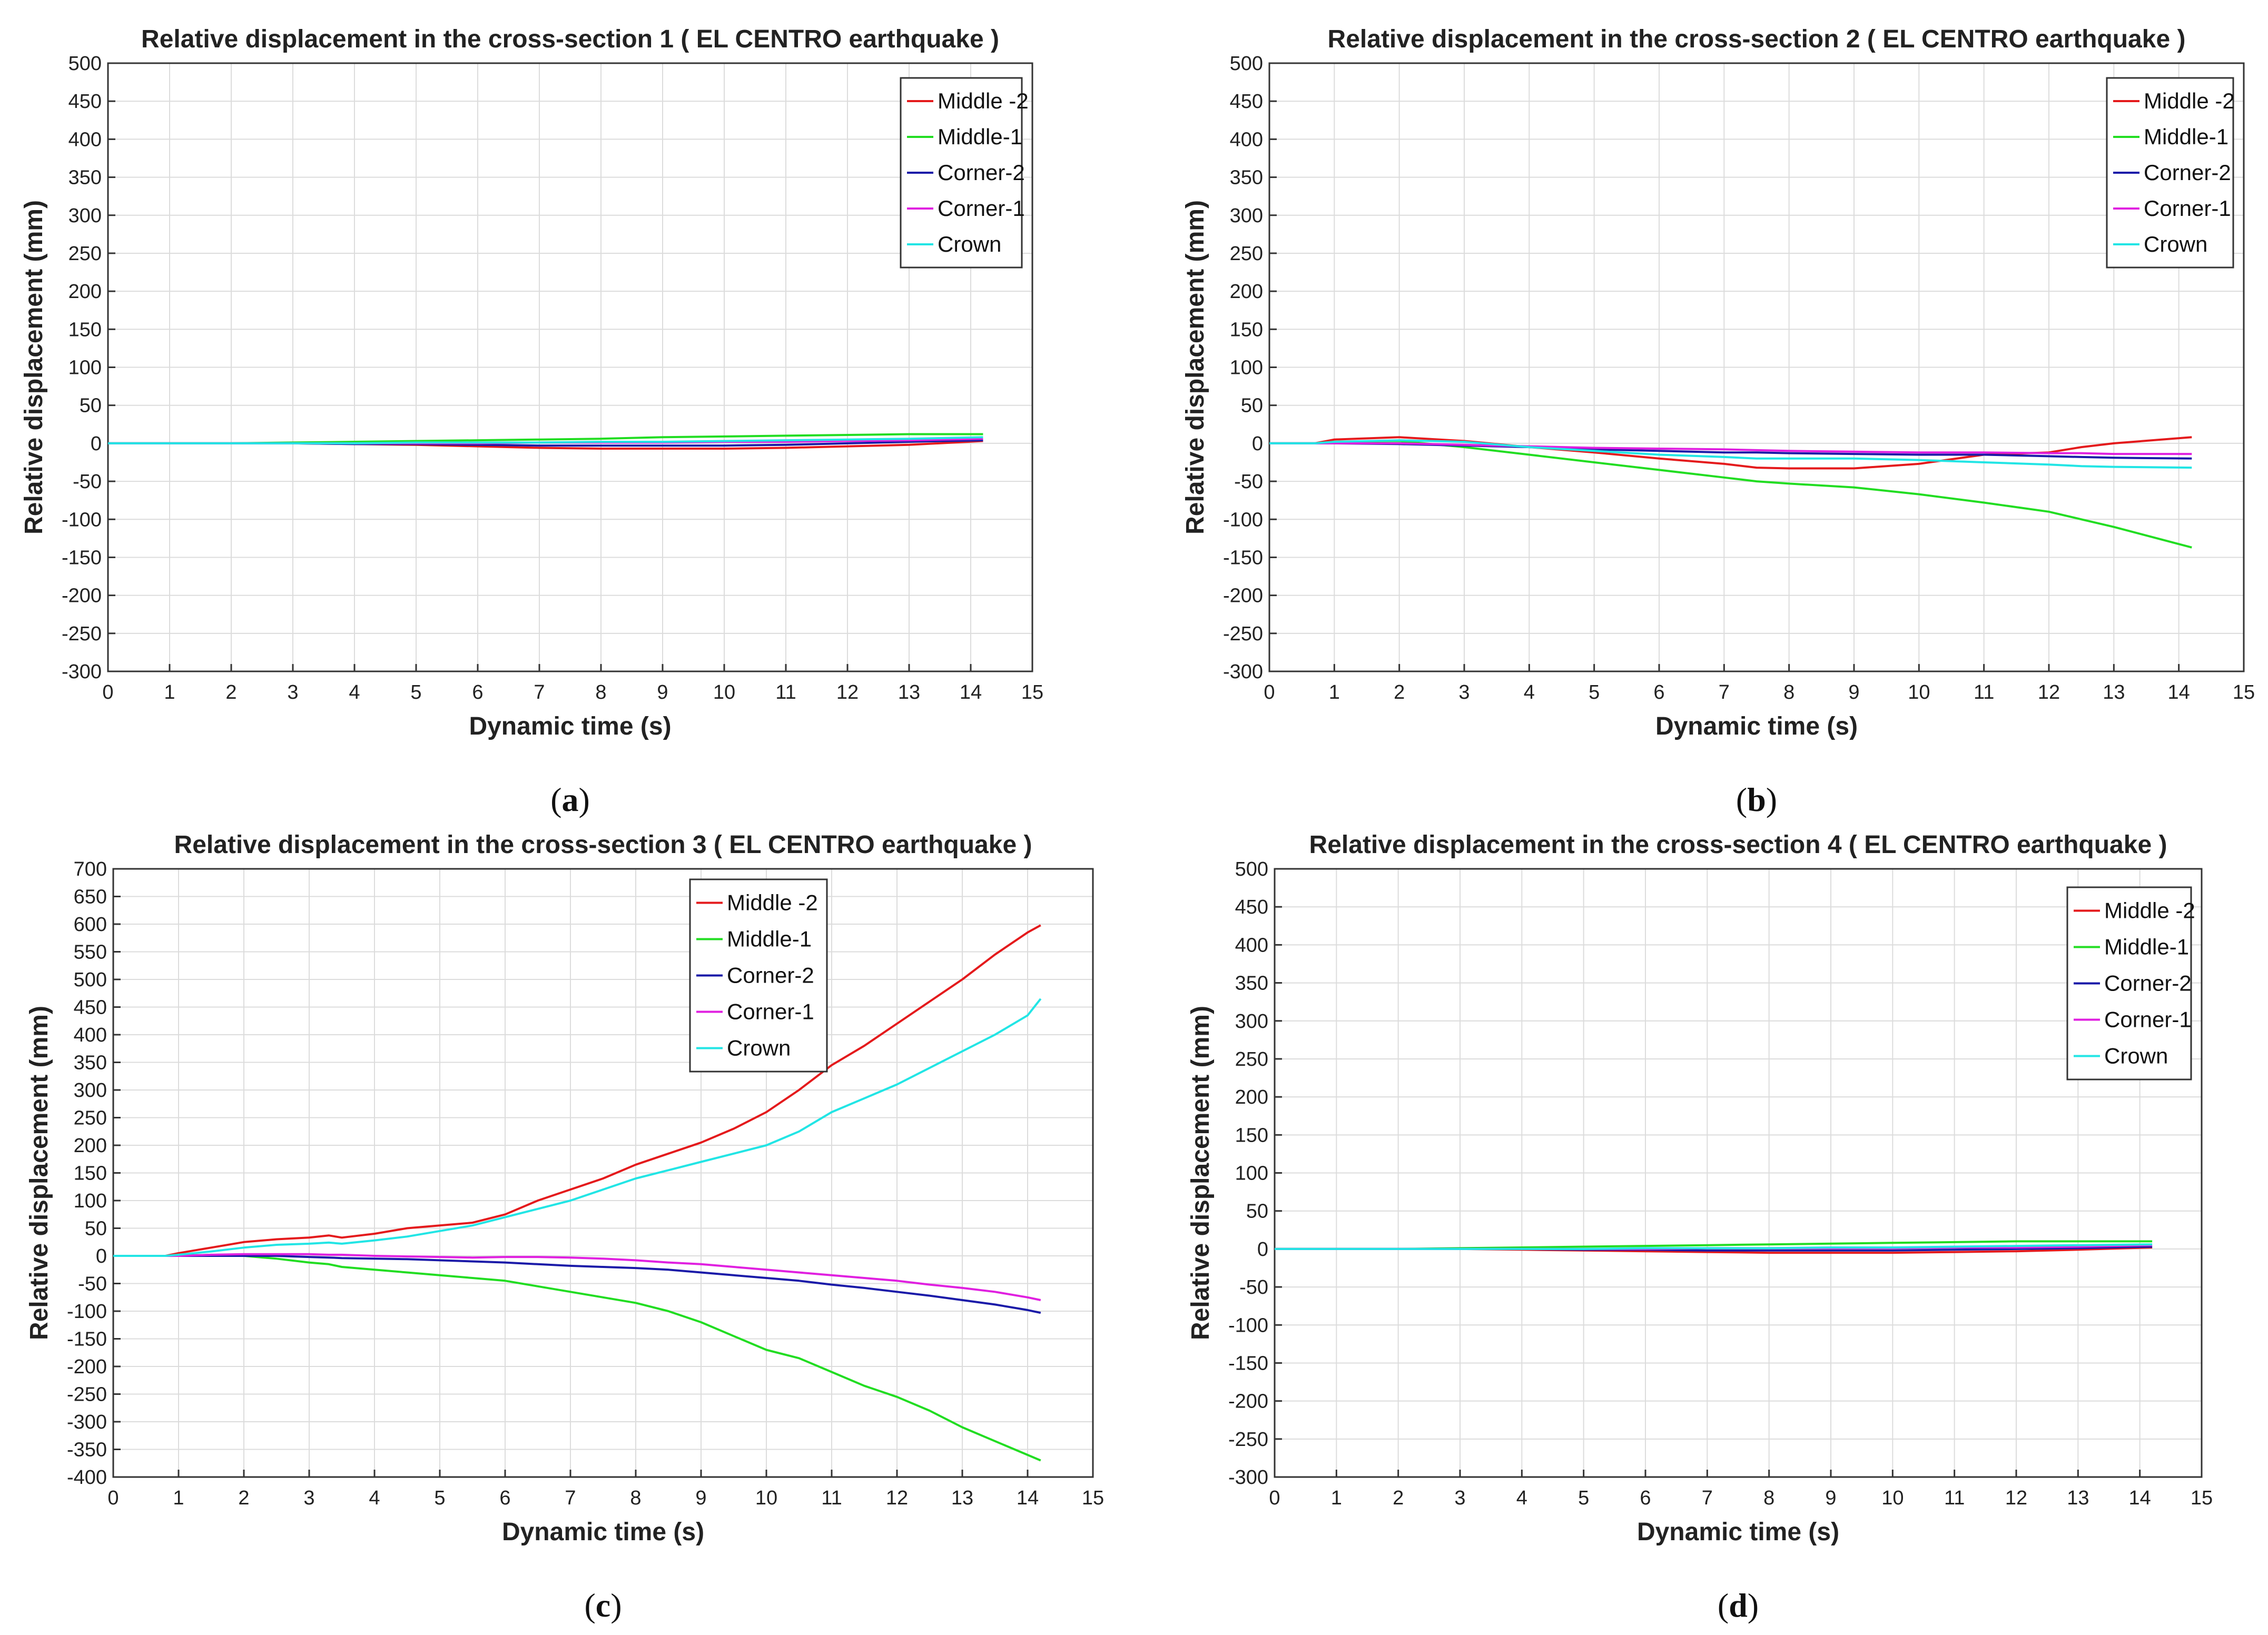 The height and width of the screenshot is (1635, 2268). Describe the element at coordinates (2016, 1498) in the screenshot. I see `x-tick-label: 12` at that location.